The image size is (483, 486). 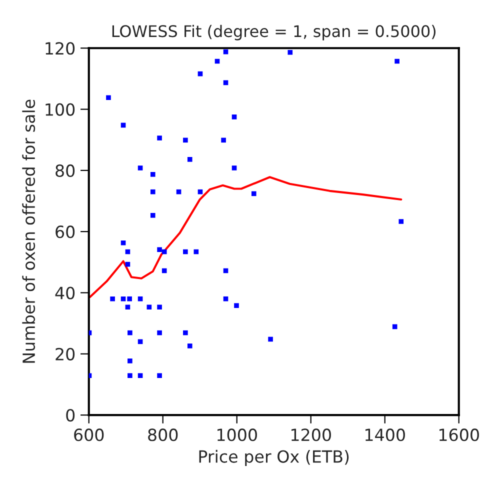 I want to click on x-tick-label: 1200, so click(x=311, y=435).